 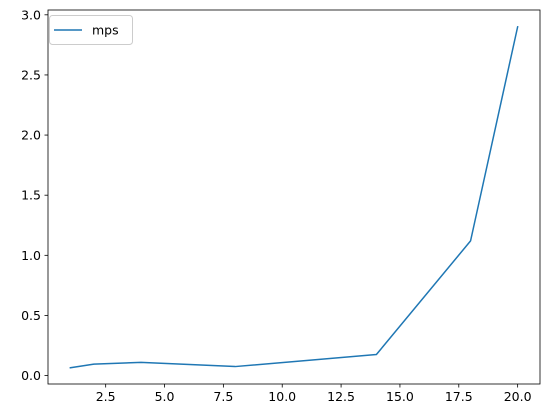 I want to click on x-tick-label: 10.0, so click(x=282, y=396).